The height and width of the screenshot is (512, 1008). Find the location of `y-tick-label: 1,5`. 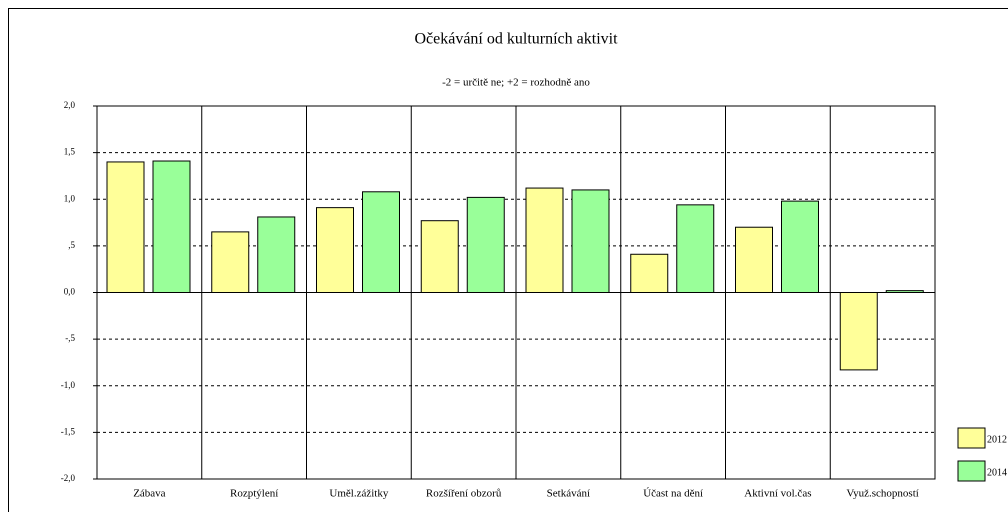

y-tick-label: 1,5 is located at coordinates (70, 152).